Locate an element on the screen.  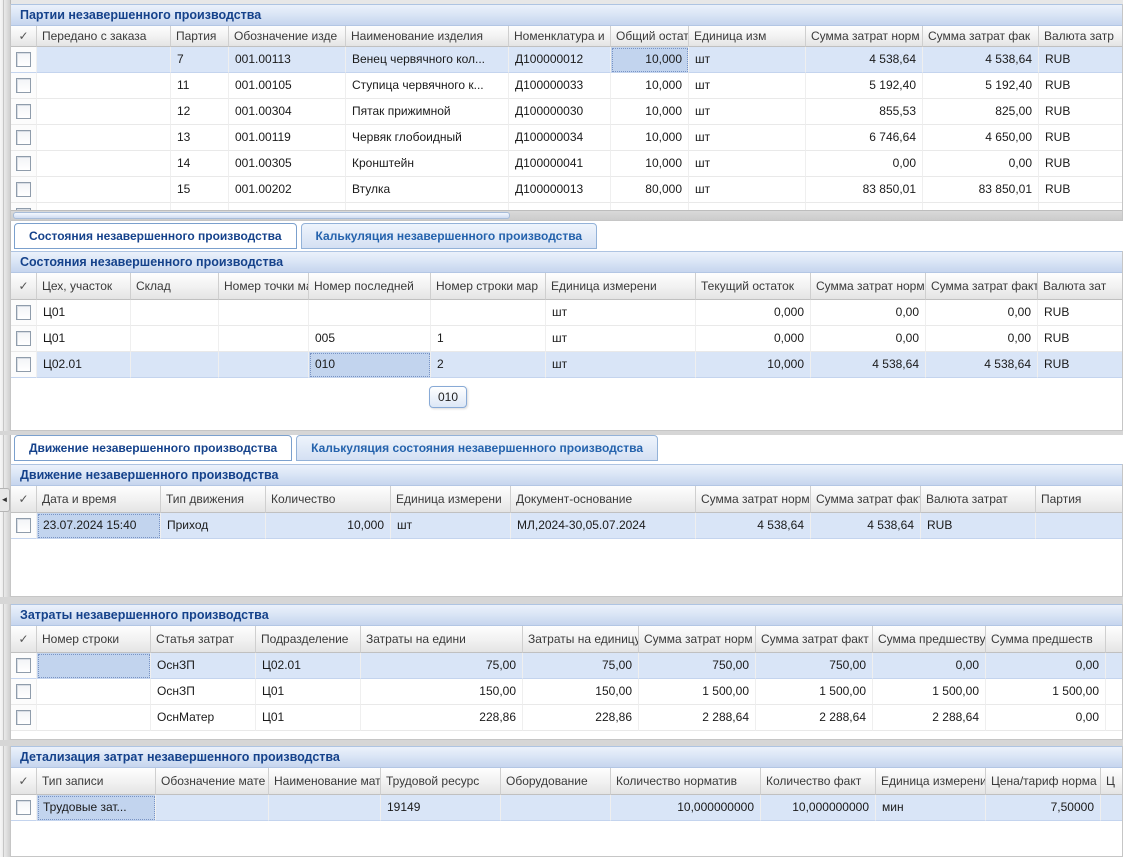
grid-cell: мин is located at coordinates (931, 808).